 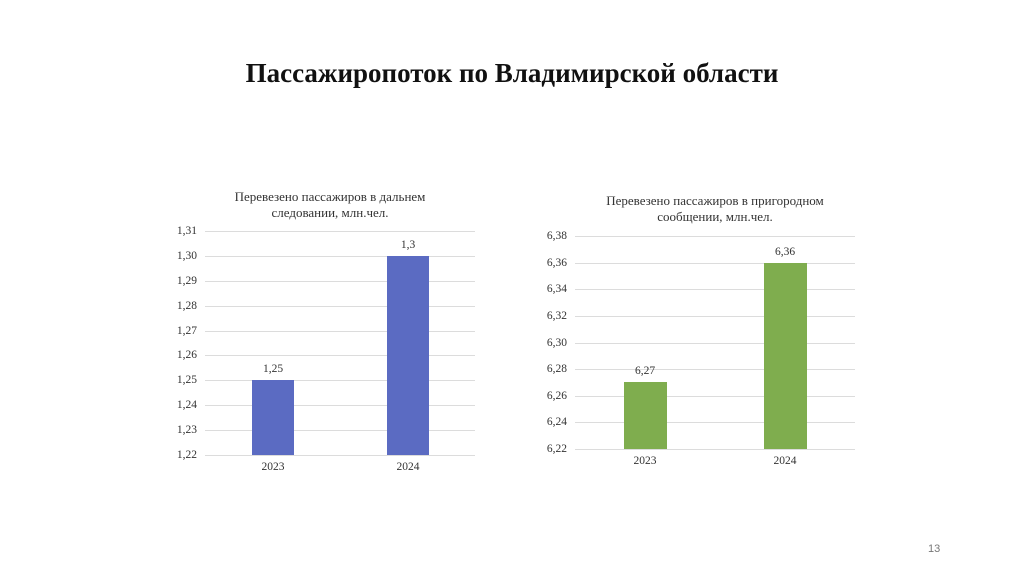 I want to click on chart-title-line-2: сообщении, млн.чел., so click(x=715, y=216).